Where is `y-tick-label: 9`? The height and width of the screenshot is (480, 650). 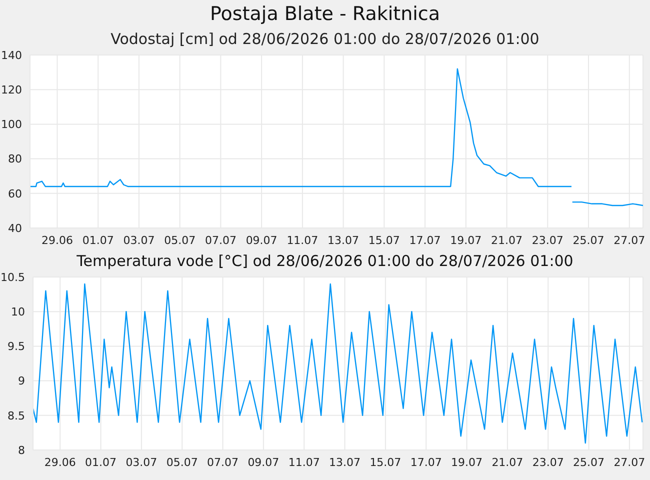
y-tick-label: 9 is located at coordinates (21, 381).